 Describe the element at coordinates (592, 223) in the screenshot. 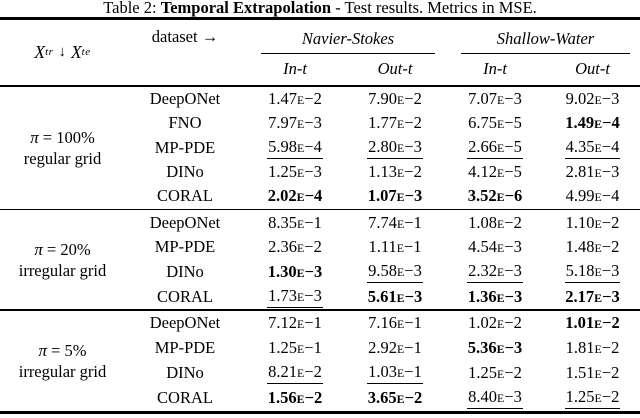

I see `metric-cell: 1.10E−2` at that location.